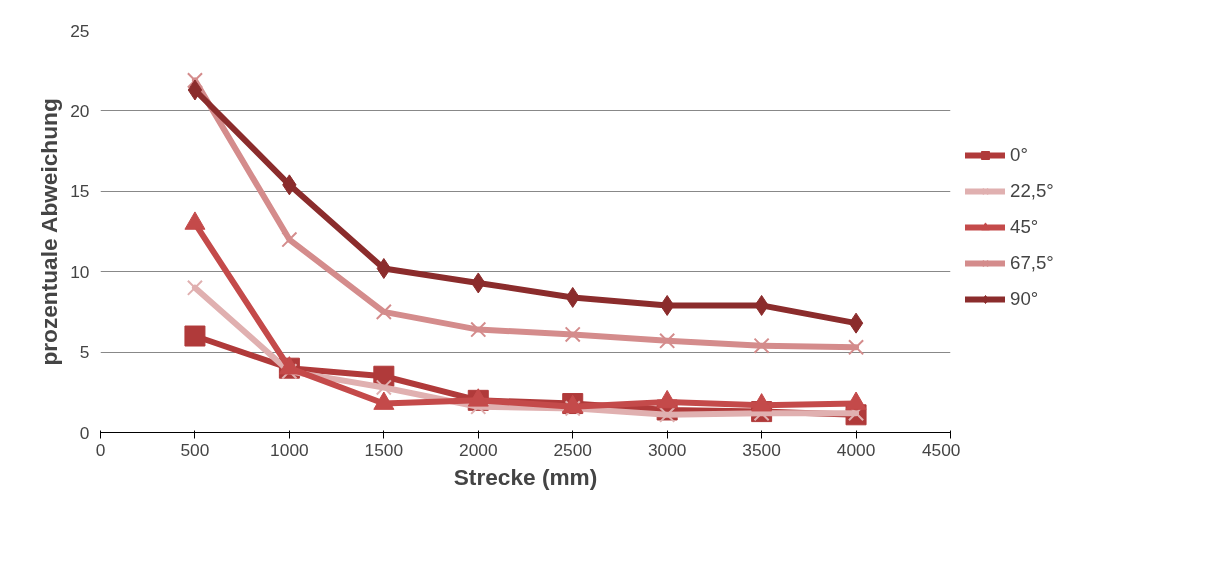 The image size is (1215, 582). Describe the element at coordinates (100, 449) in the screenshot. I see `x-tick-label: 0` at that location.